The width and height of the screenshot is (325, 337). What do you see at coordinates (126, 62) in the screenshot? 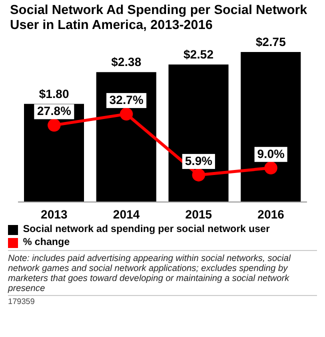
I see `data-label: $2.38` at bounding box center [126, 62].